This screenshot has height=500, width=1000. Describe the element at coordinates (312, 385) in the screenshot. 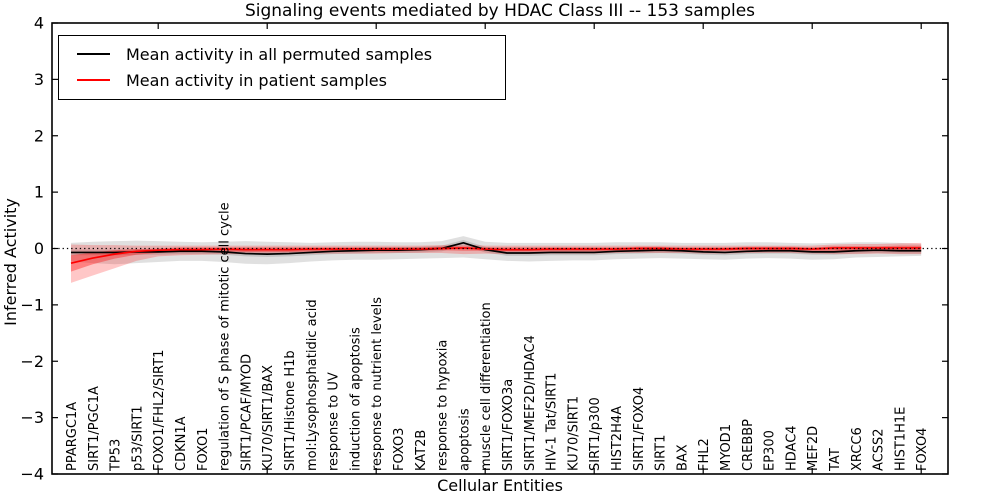

I see `x-category-label: mol:Lysophosphatidic acid` at that location.